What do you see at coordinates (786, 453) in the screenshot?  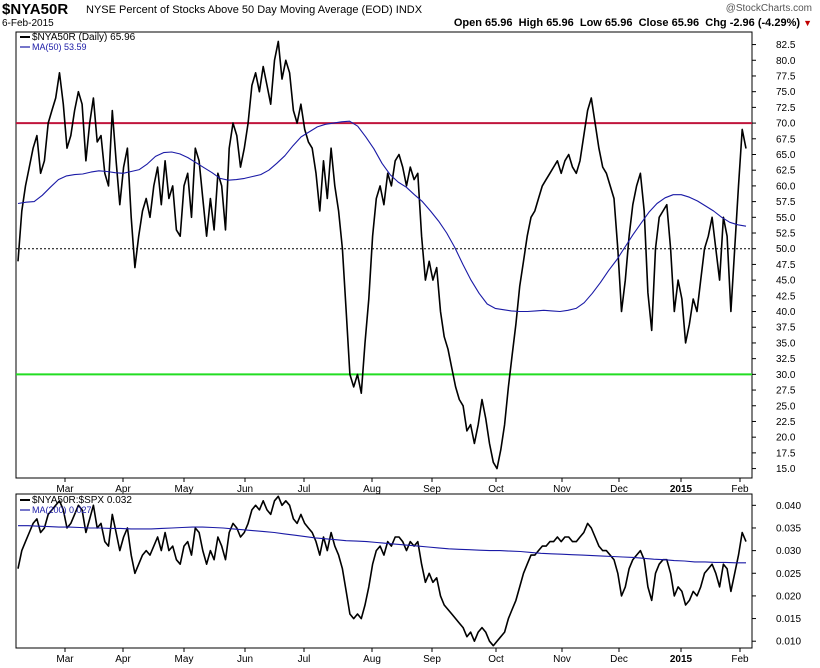 I see `y-tick-label: 17.5` at bounding box center [786, 453].